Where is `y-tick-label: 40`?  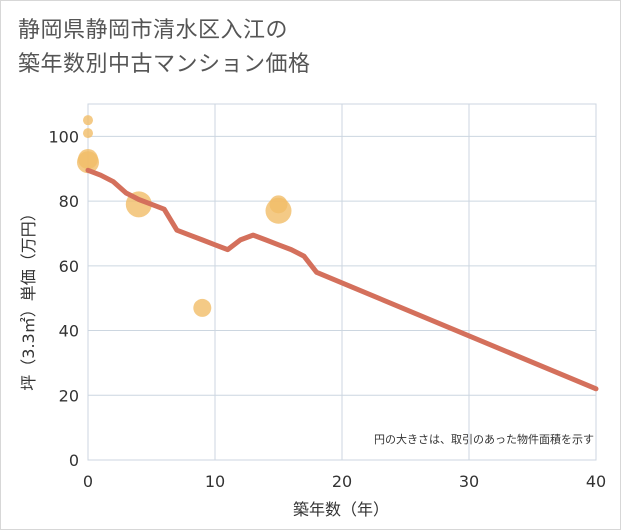
y-tick-label: 40 is located at coordinates (69, 331).